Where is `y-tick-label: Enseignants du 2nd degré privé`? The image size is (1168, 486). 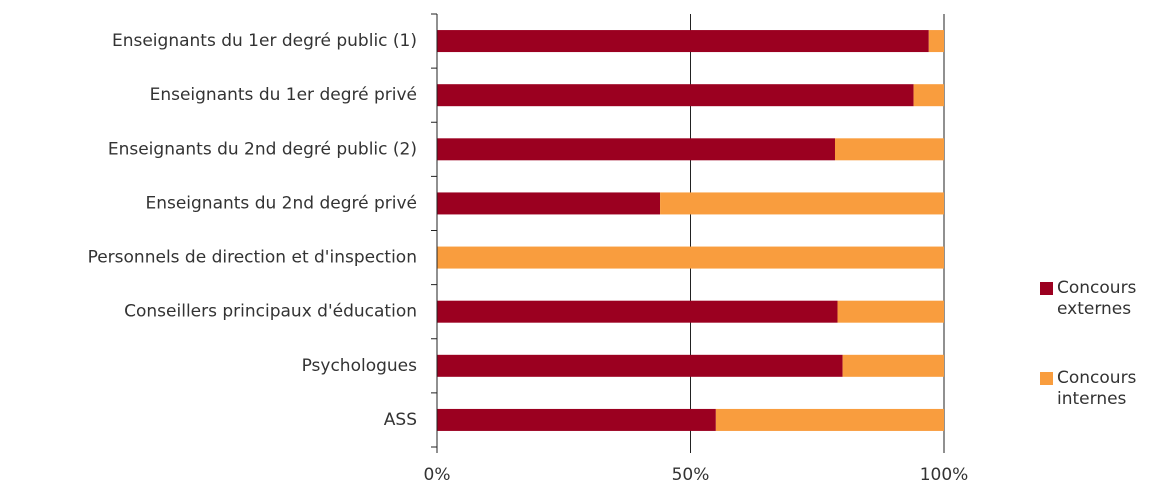 y-tick-label: Enseignants du 2nd degré privé is located at coordinates (281, 203).